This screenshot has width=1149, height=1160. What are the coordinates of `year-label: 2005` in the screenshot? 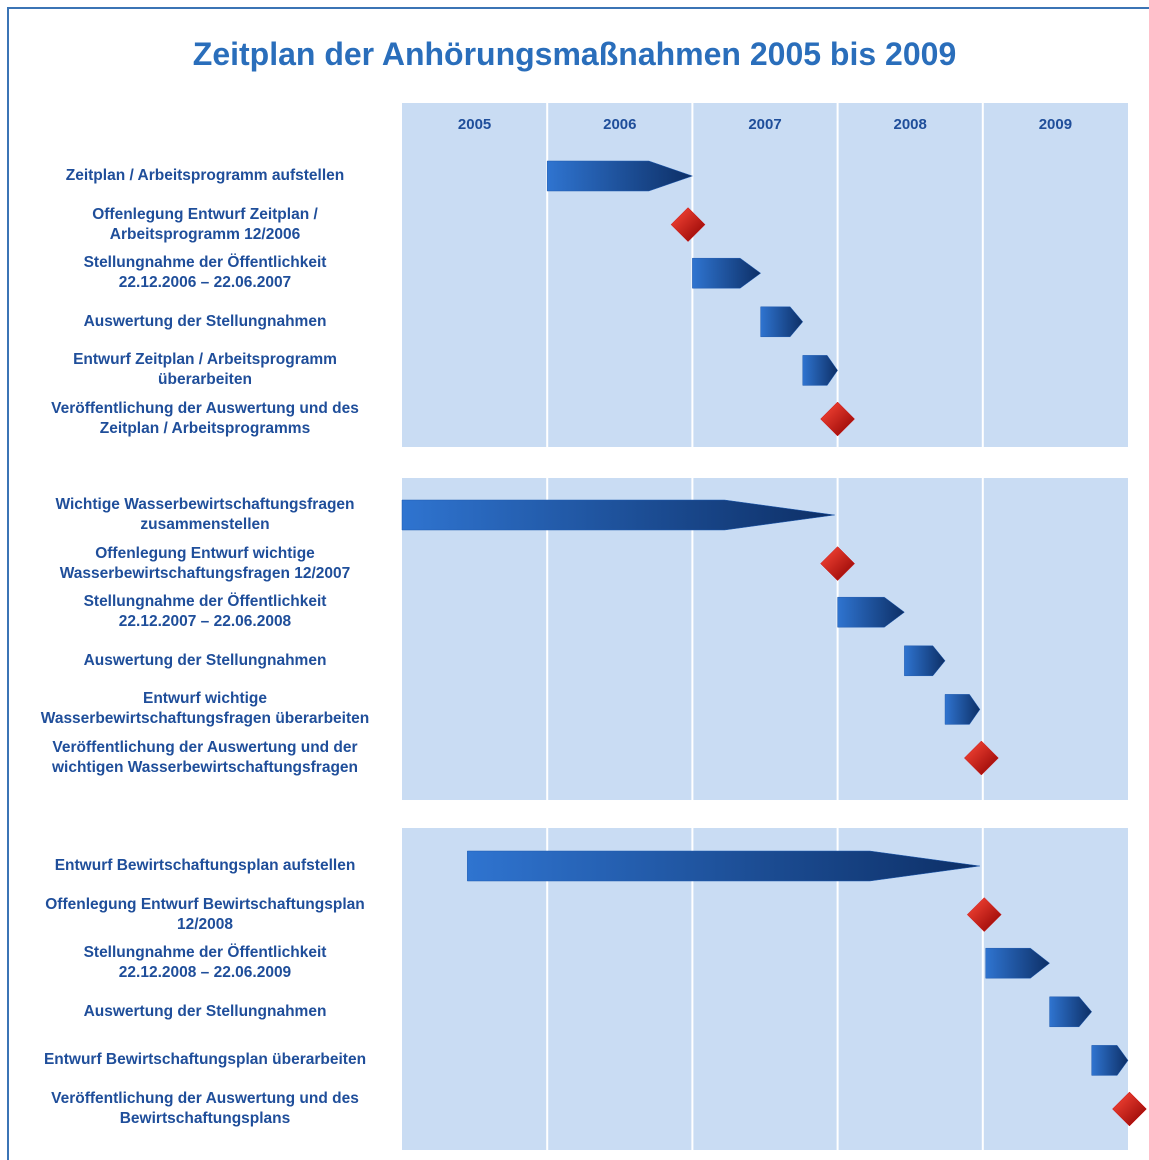 It's located at (474, 124).